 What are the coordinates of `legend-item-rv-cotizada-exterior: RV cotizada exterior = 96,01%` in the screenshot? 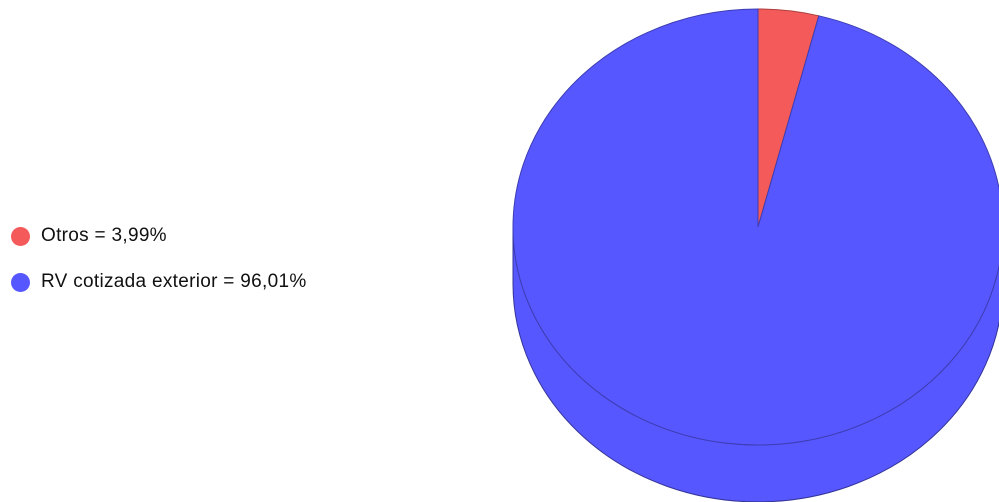 It's located at (251, 282).